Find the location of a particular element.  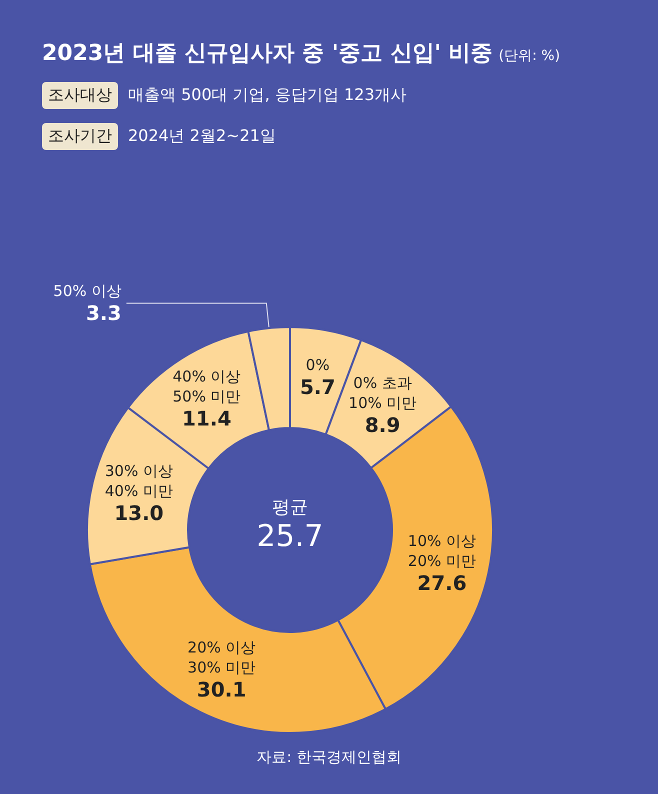

slice-label: 30% 이상 40% 미만 is located at coordinates (138, 481).